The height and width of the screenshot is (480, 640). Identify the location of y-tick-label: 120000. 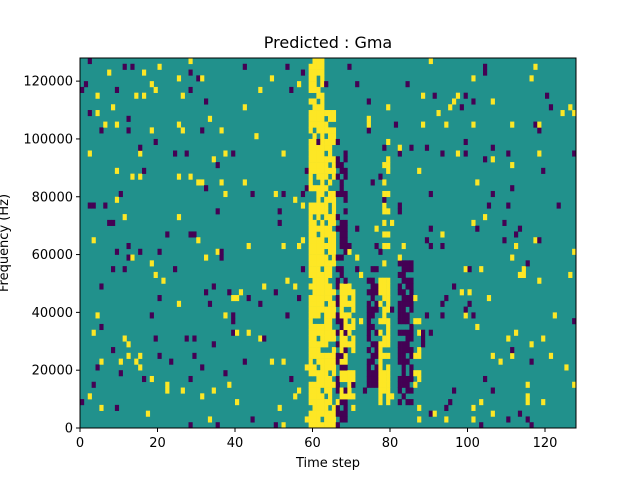
(48, 82).